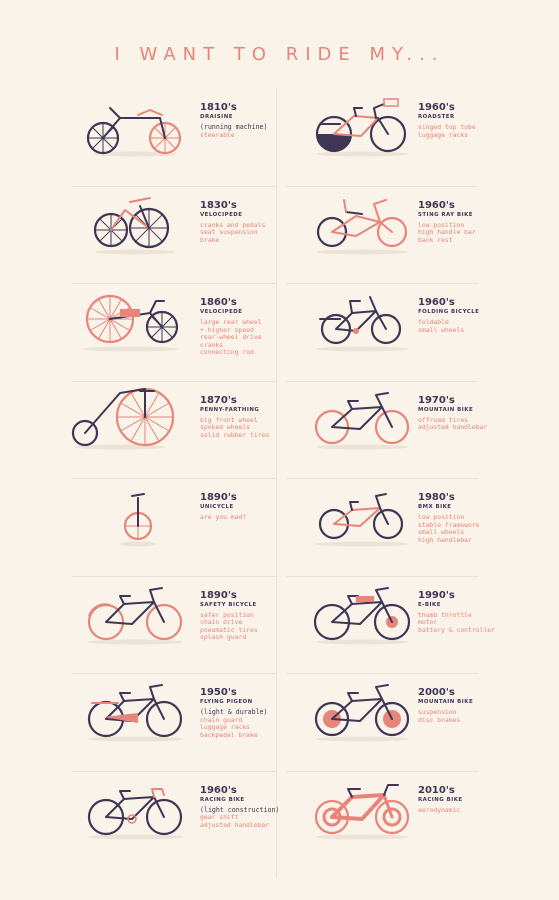 Image resolution: width=559 pixels, height=900 pixels. I want to click on bike-feature: luggage racks, so click(225, 727).